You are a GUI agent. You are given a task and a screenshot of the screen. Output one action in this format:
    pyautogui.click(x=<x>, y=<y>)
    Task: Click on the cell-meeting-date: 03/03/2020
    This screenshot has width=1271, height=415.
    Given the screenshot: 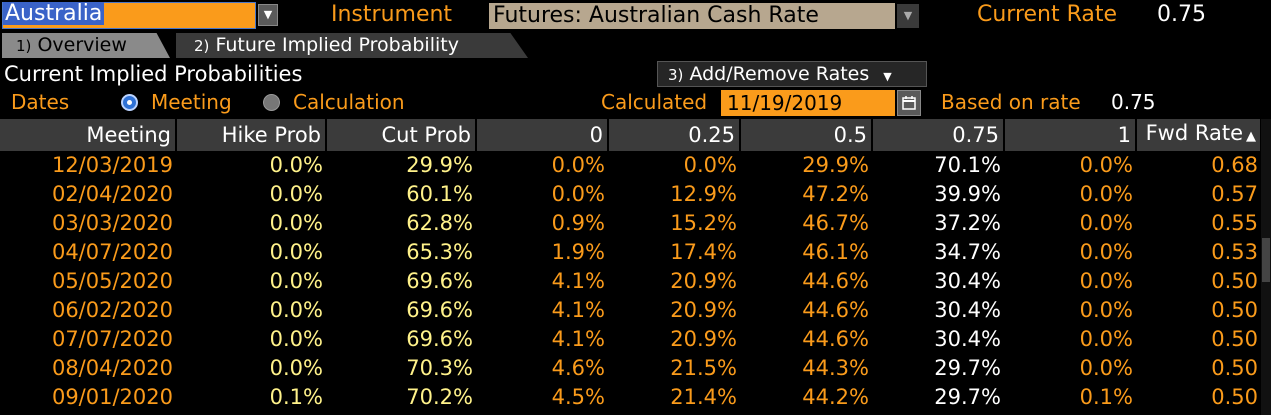 What is the action you would take?
    pyautogui.click(x=112, y=223)
    